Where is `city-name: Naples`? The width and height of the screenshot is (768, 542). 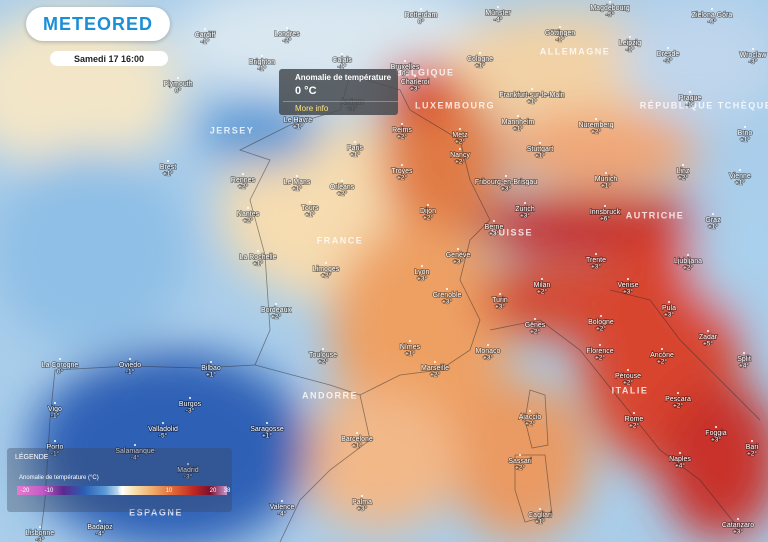
city-name: Naples is located at coordinates (680, 459).